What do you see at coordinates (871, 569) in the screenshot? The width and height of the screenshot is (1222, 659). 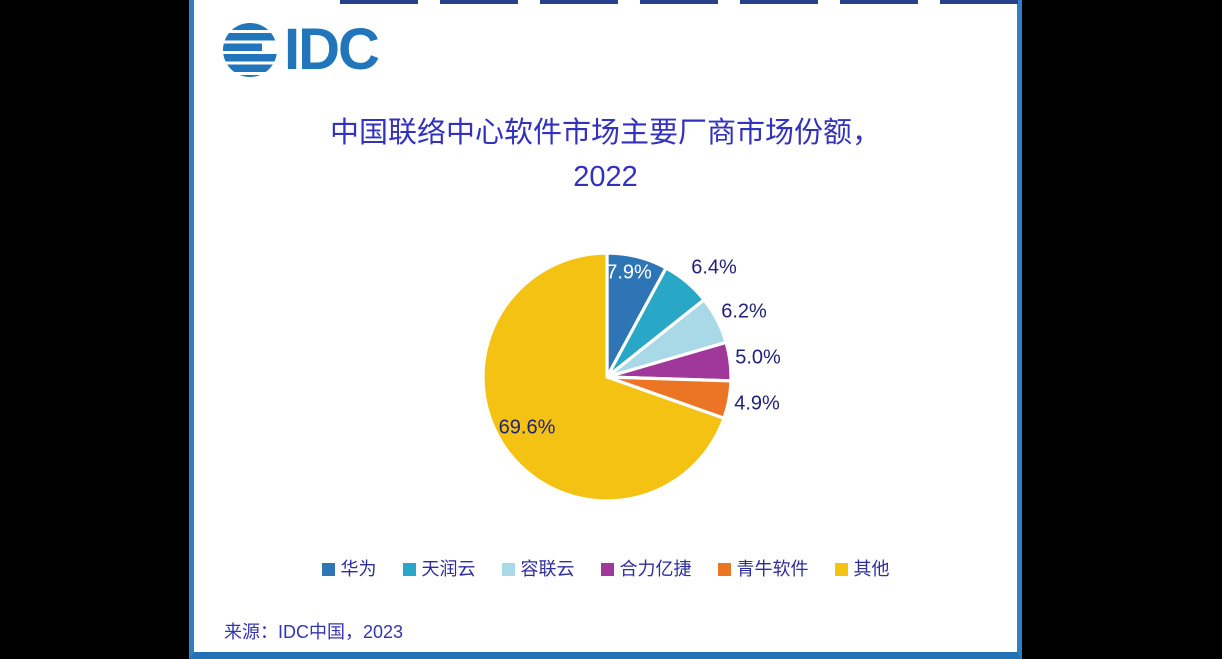 I see `legend-label: 其他` at bounding box center [871, 569].